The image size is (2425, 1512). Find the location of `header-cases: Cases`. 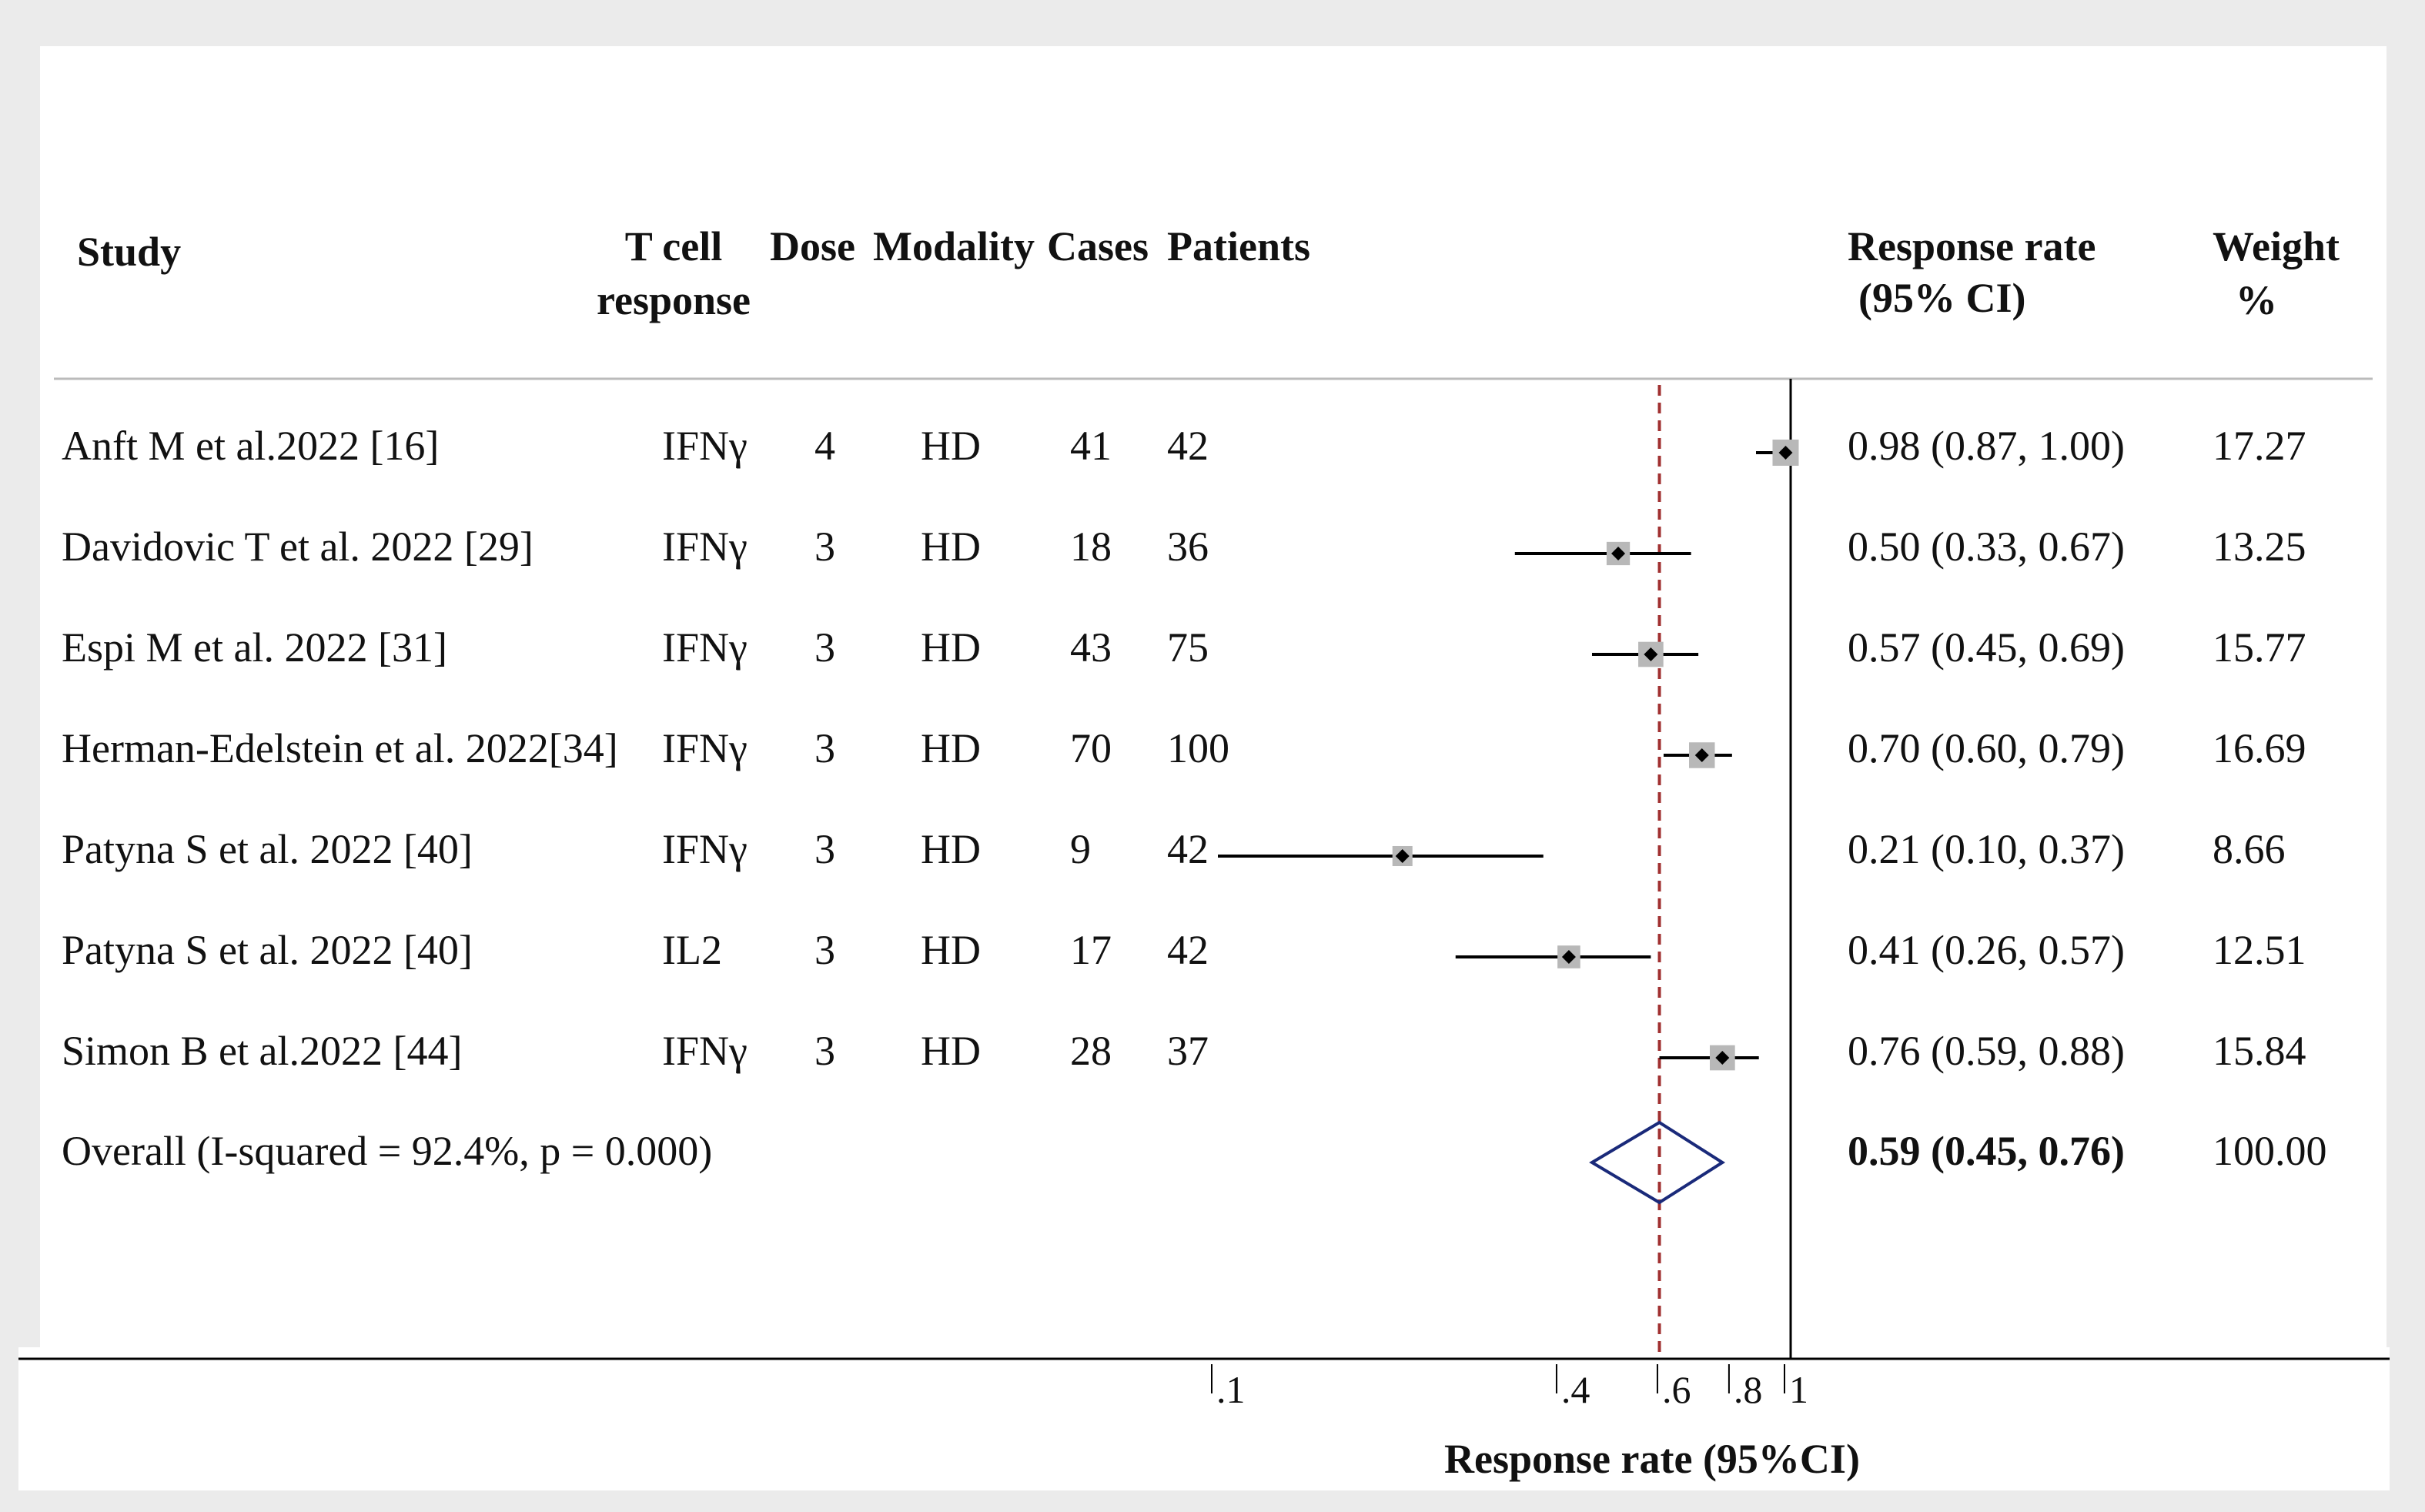

header-cases: Cases is located at coordinates (1098, 246).